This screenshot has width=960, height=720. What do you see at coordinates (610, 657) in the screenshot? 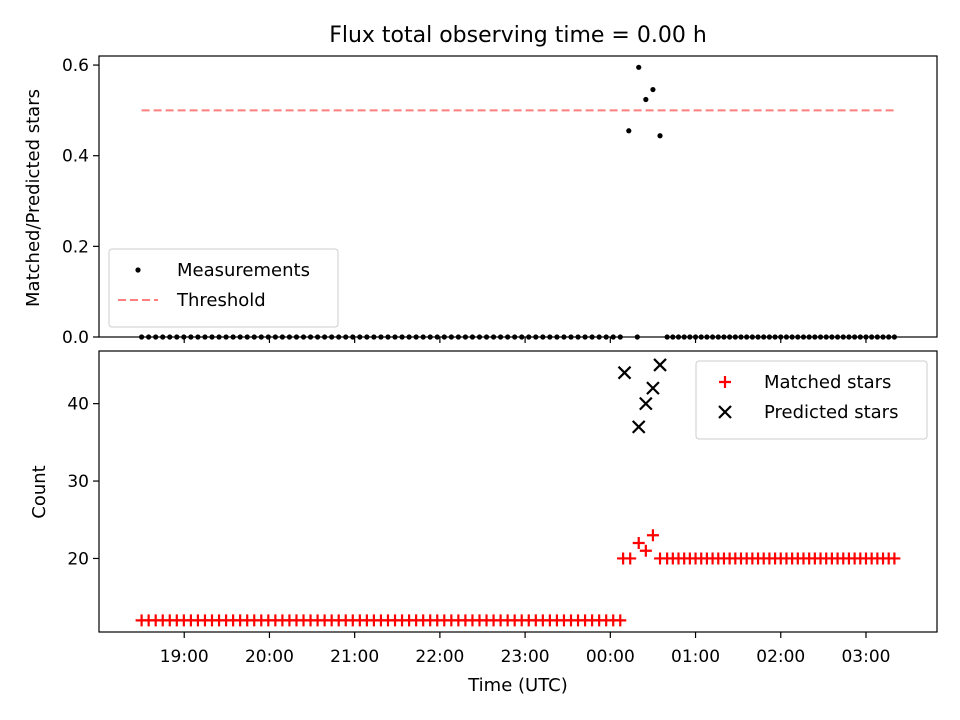
I see `x-tick-label: 00:00` at bounding box center [610, 657].